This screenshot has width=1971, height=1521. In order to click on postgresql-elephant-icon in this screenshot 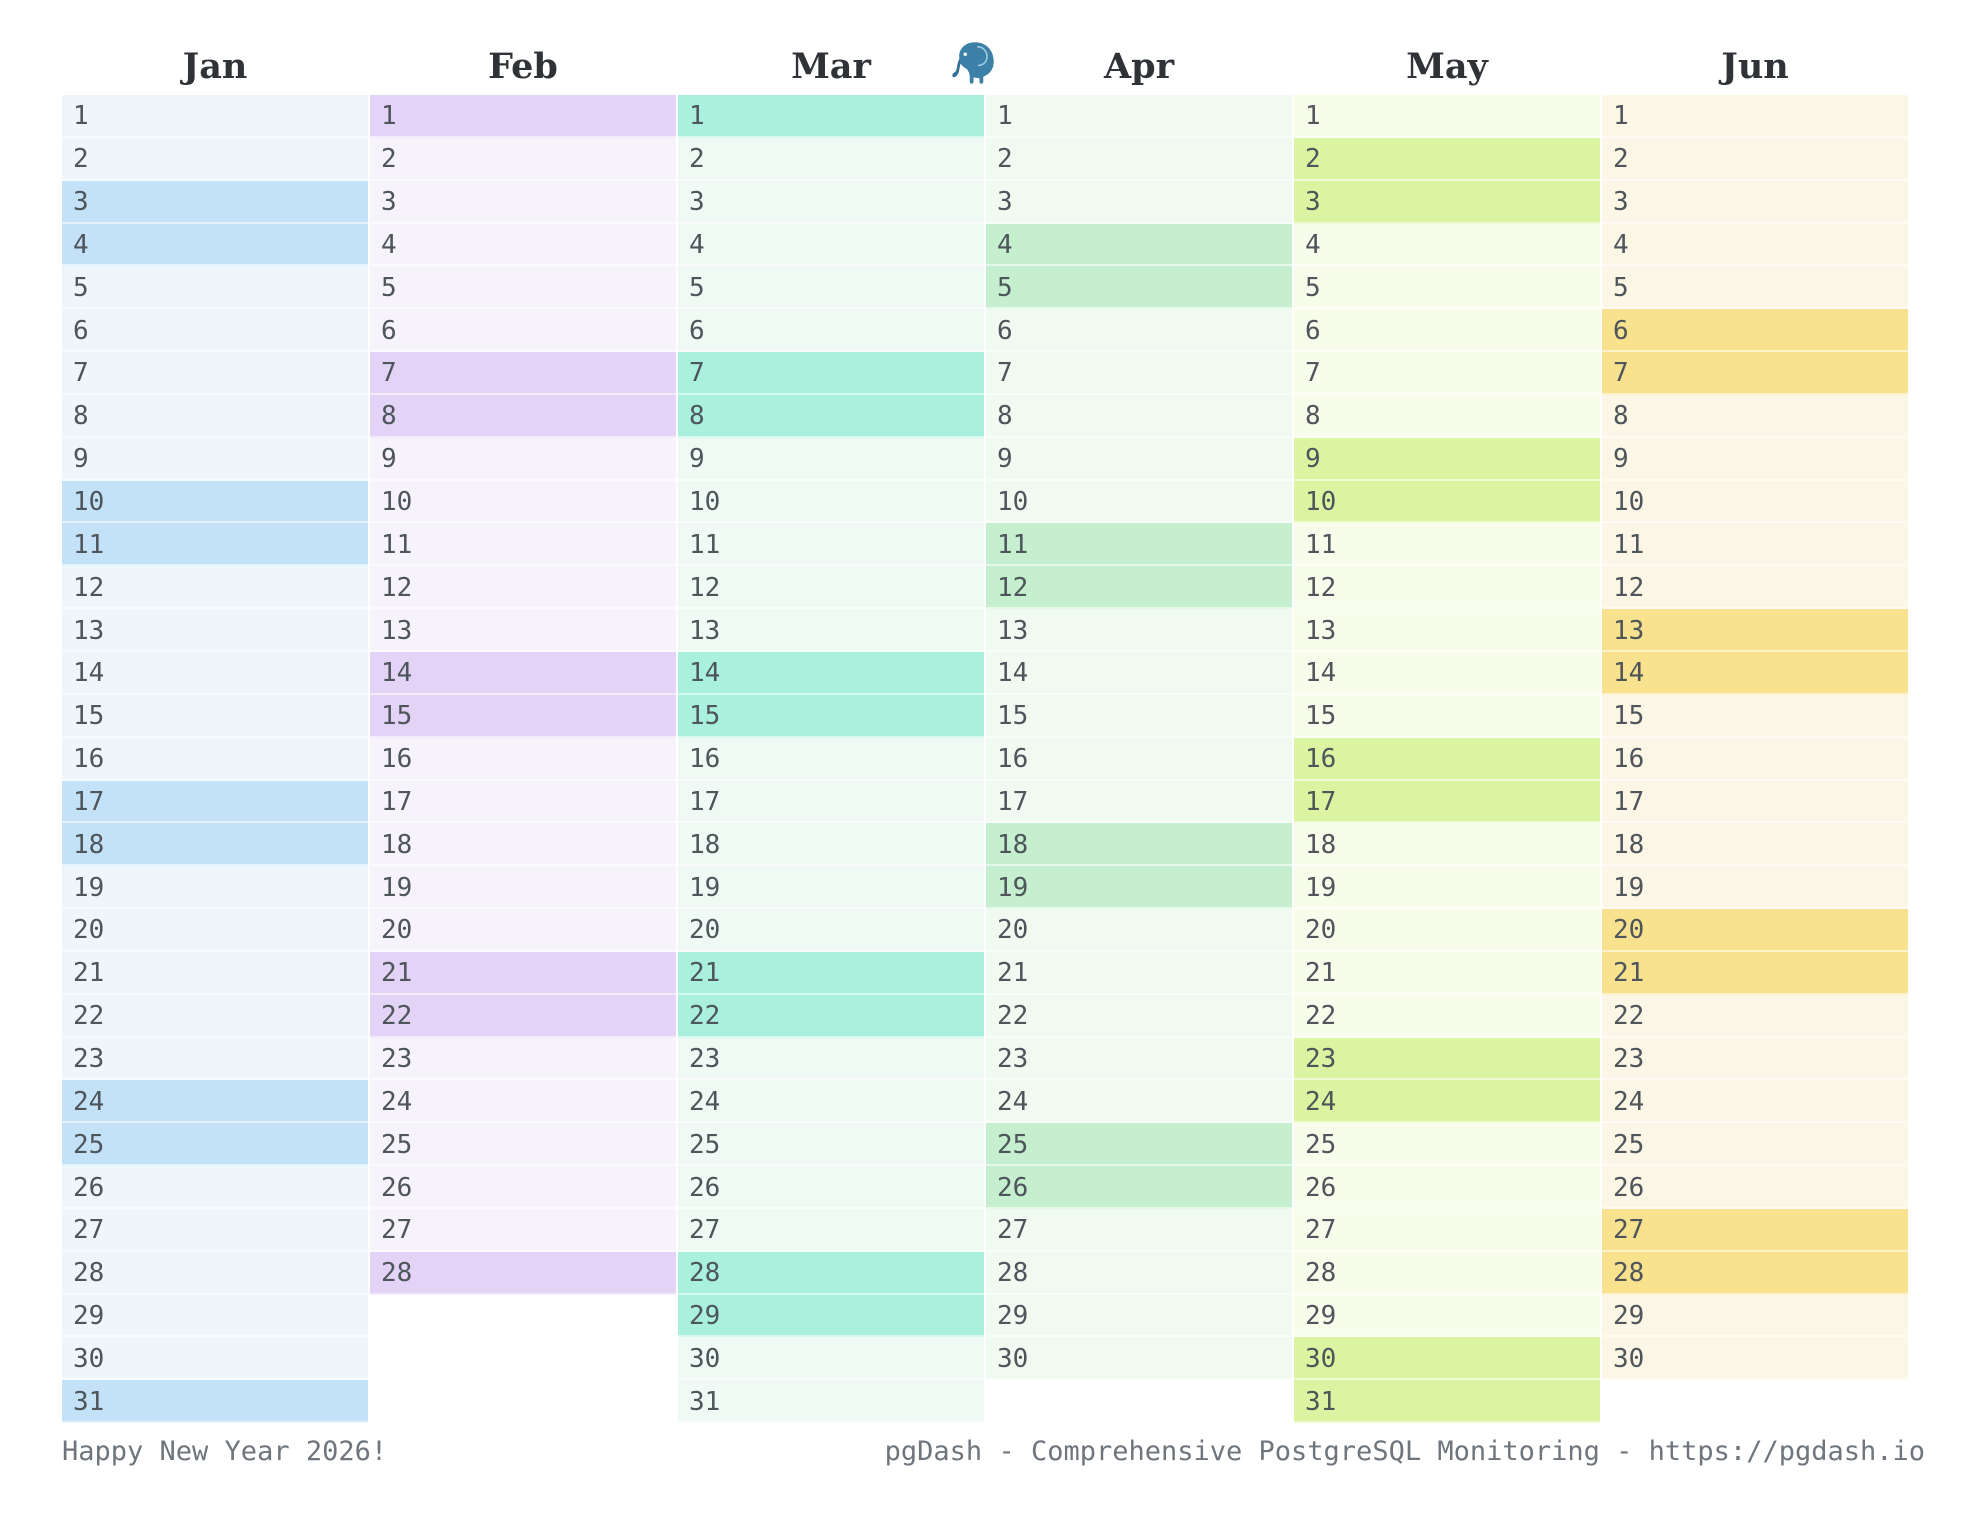, I will do `click(973, 63)`.